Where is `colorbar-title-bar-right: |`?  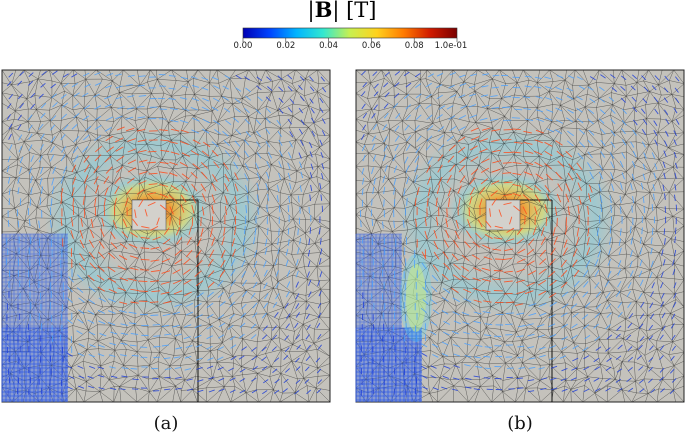
colorbar-title-bar-right: | is located at coordinates (339, 11).